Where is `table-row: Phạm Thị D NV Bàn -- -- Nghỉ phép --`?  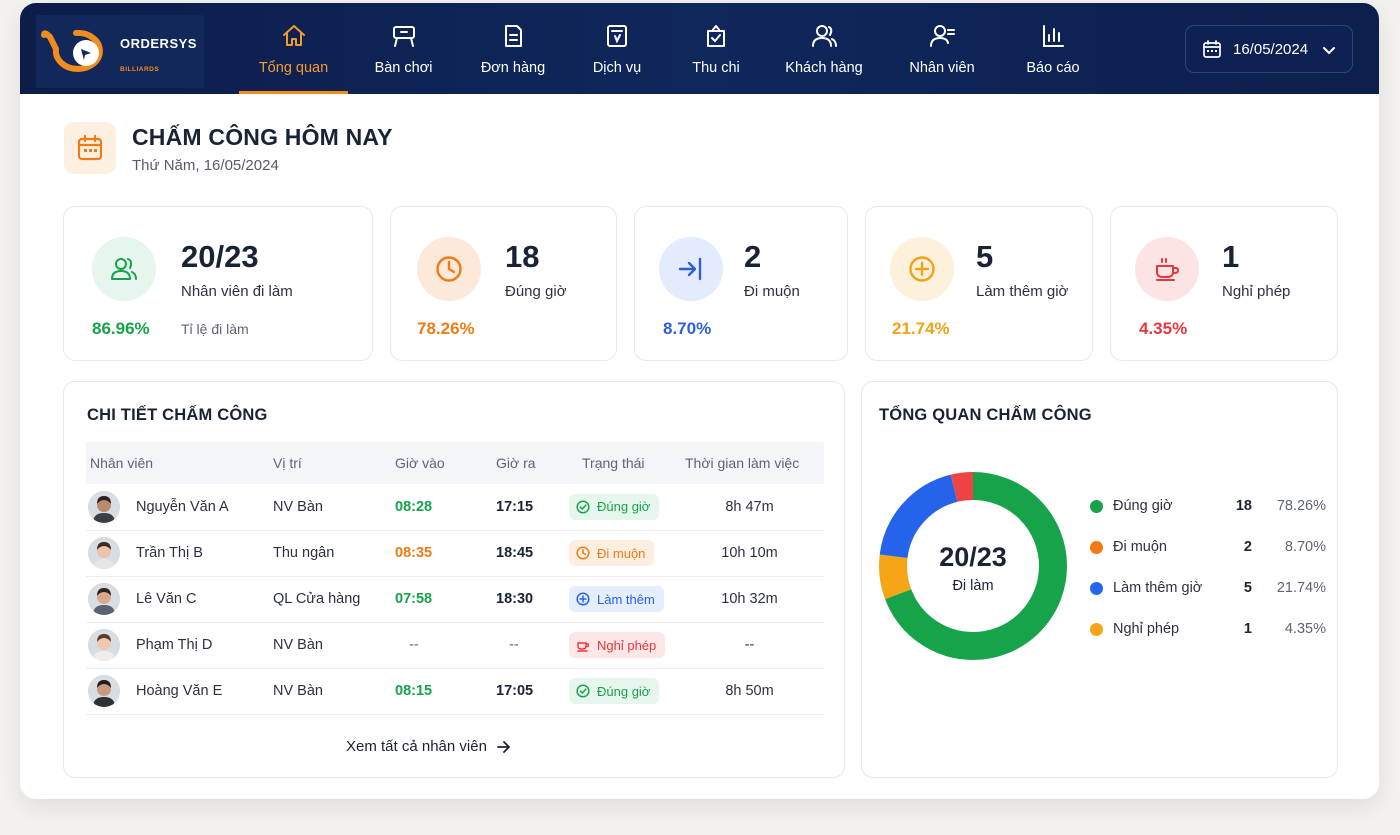 table-row: Phạm Thị D NV Bàn -- -- Nghỉ phép -- is located at coordinates (455, 645).